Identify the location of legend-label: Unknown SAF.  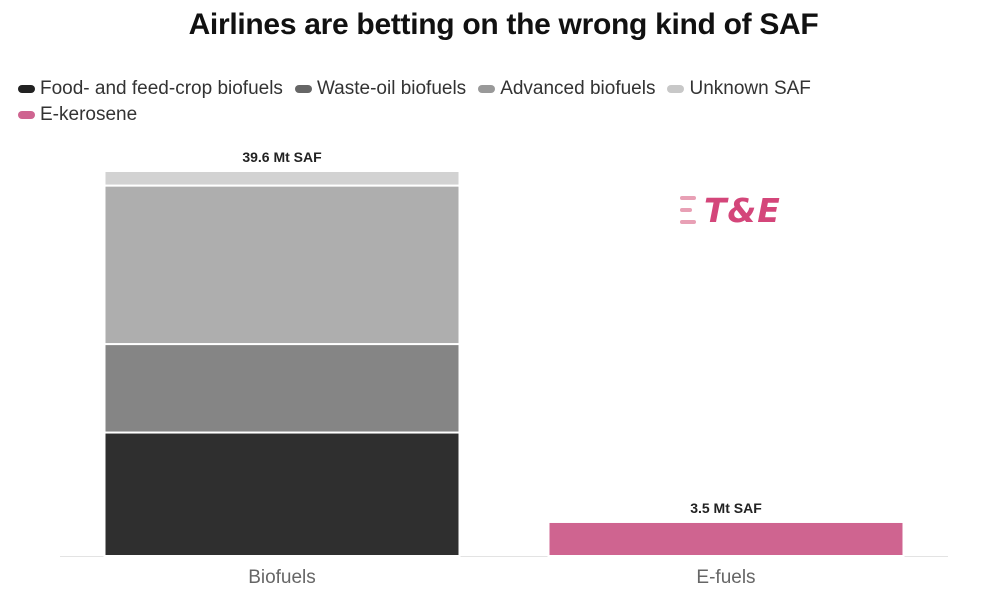
(750, 88).